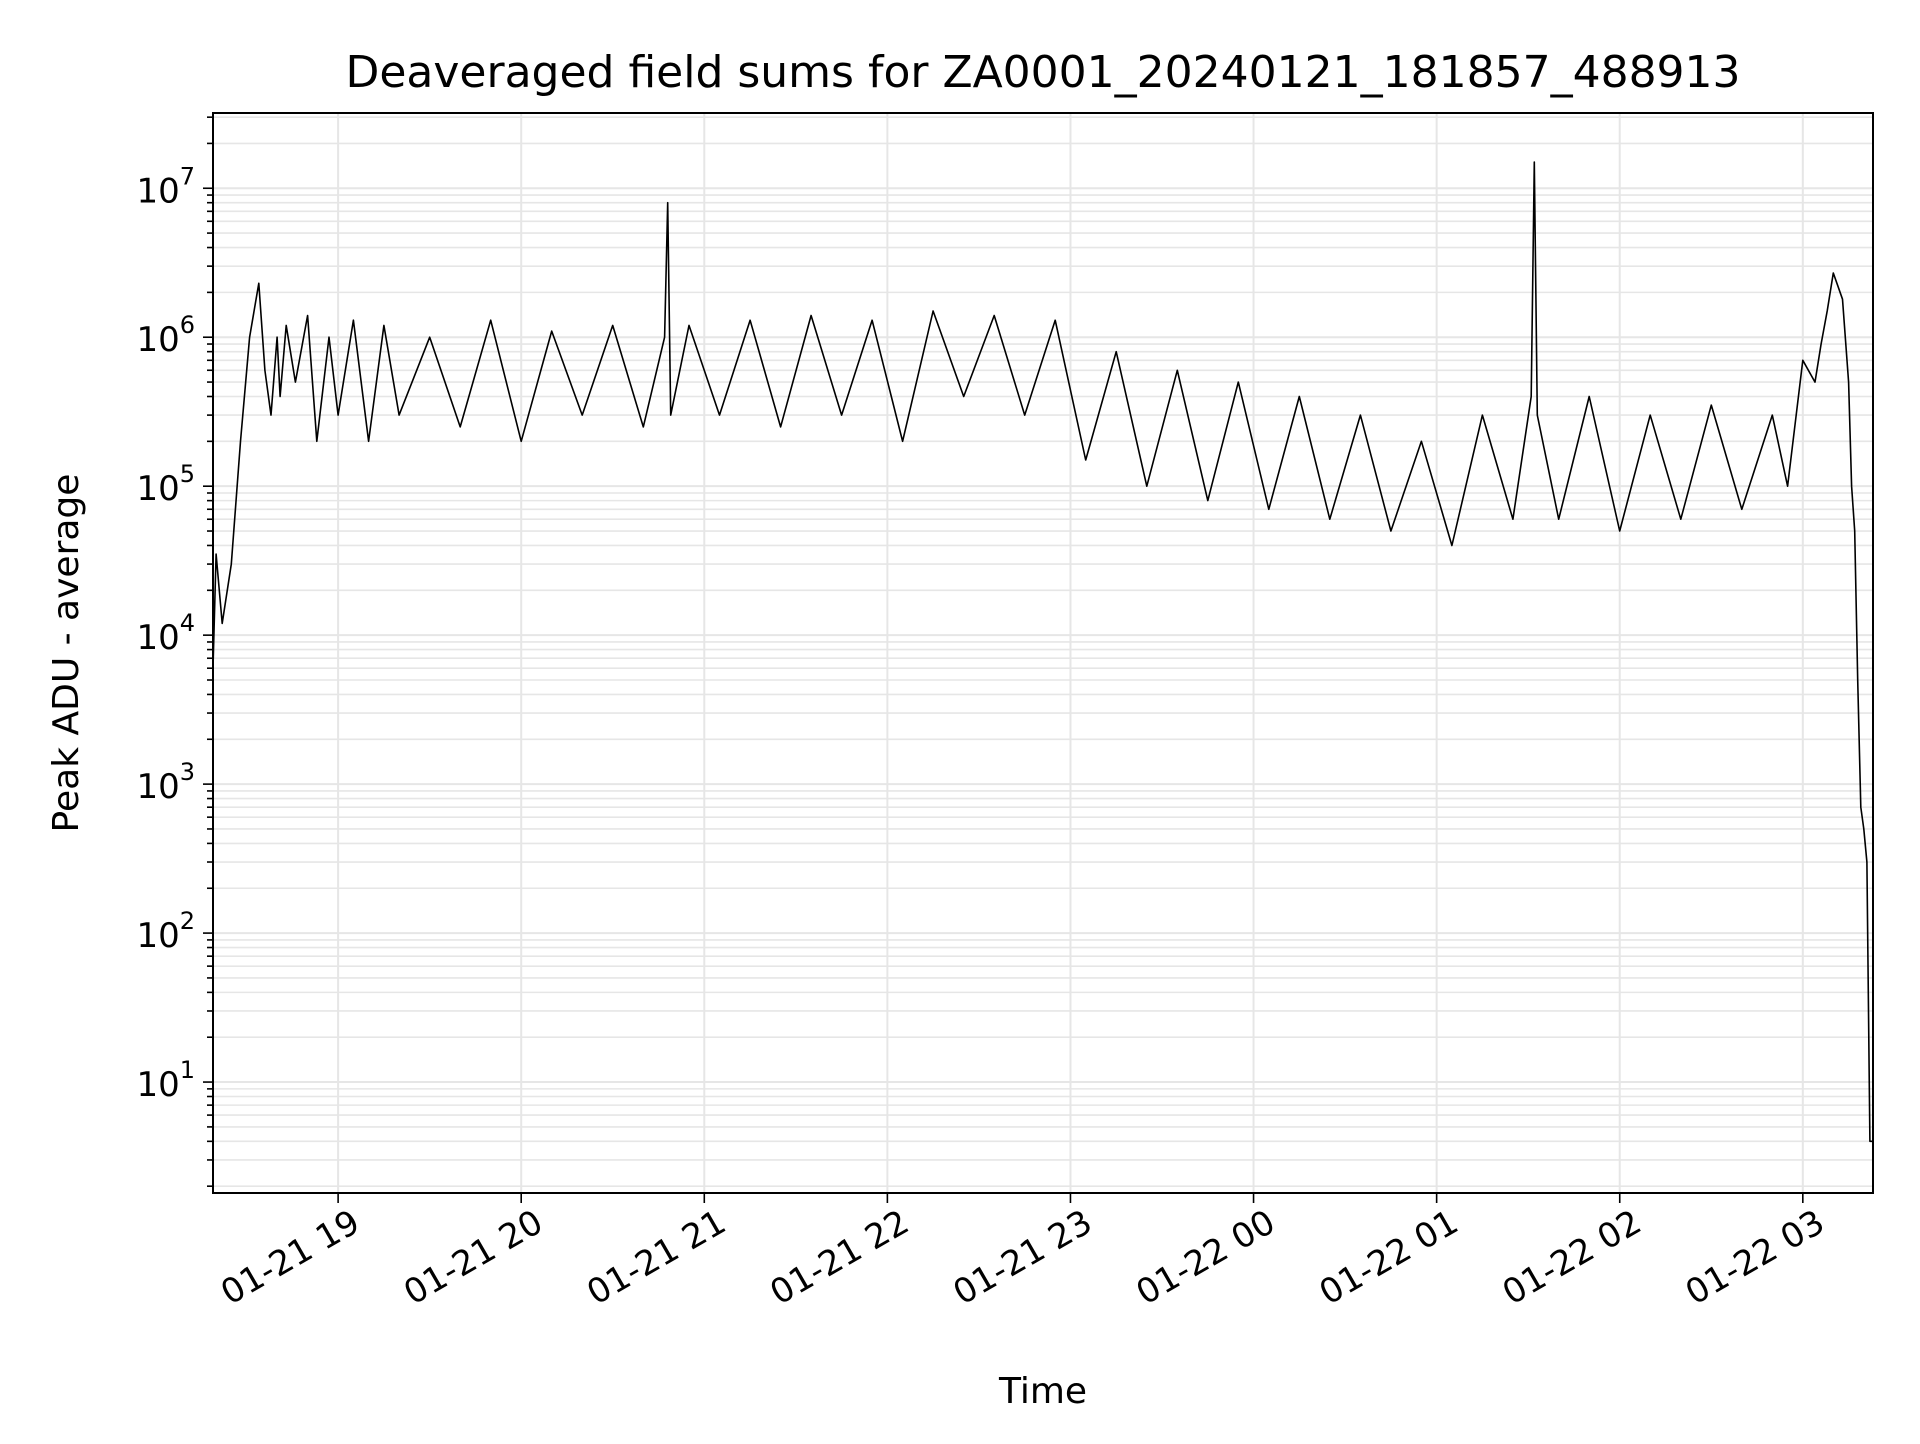 This screenshot has height=1444, width=1920. What do you see at coordinates (1042, 1391) in the screenshot?
I see `x-axis-label: Time` at bounding box center [1042, 1391].